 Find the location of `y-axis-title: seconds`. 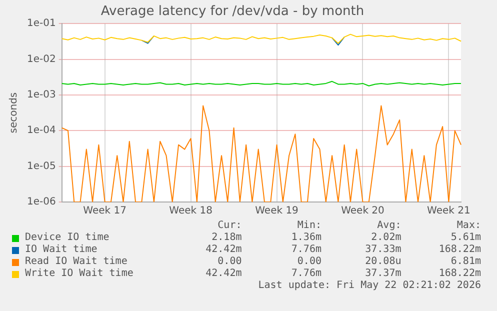

y-axis-title: seconds is located at coordinates (14, 113).